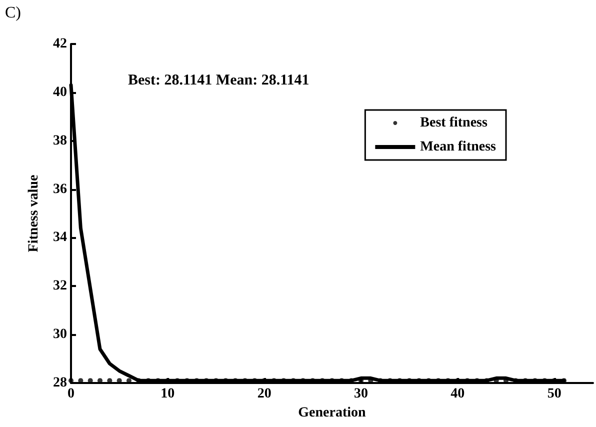 Image resolution: width=596 pixels, height=427 pixels. What do you see at coordinates (167, 394) in the screenshot?
I see `x-tick-label: 10` at bounding box center [167, 394].